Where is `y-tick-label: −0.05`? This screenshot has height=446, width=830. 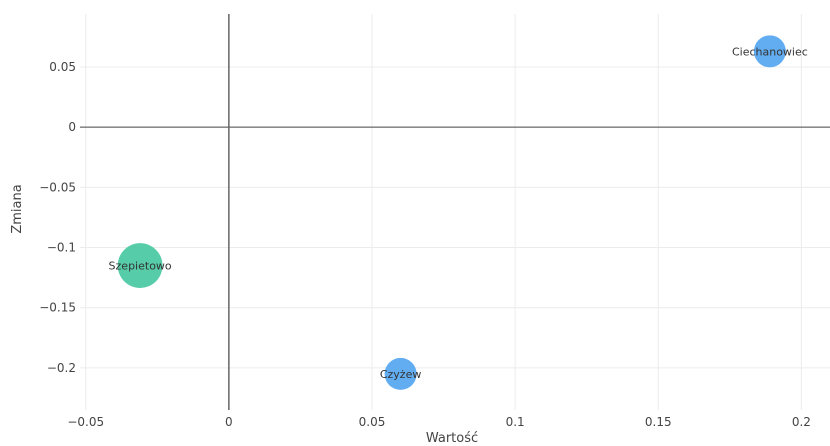
y-tick-label: −0.05 is located at coordinates (57, 187).